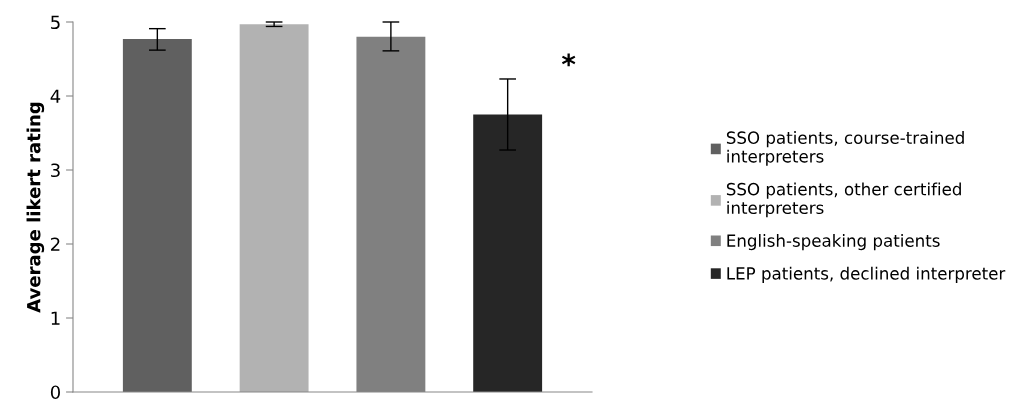  Describe the element at coordinates (55, 170) in the screenshot. I see `y-tick-label: 3` at that location.